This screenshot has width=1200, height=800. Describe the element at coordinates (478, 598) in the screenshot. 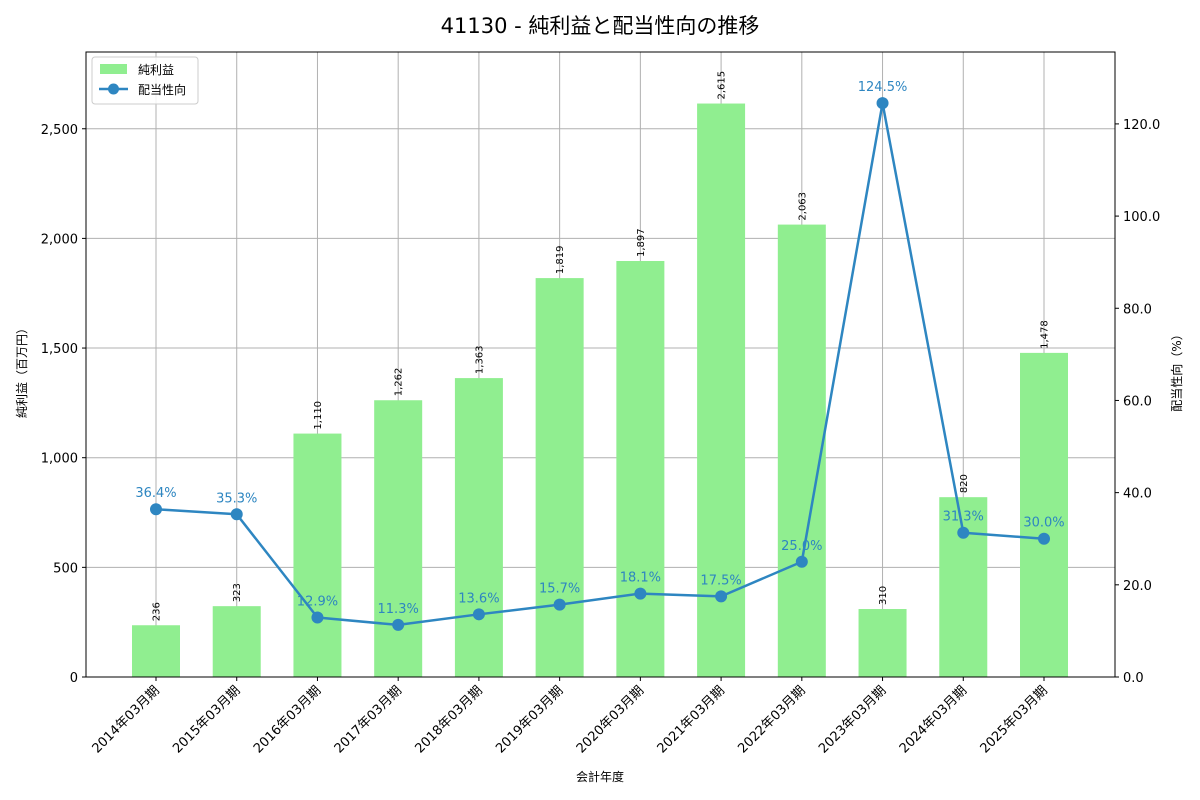

I see `payout-value-label: 13.6%` at that location.